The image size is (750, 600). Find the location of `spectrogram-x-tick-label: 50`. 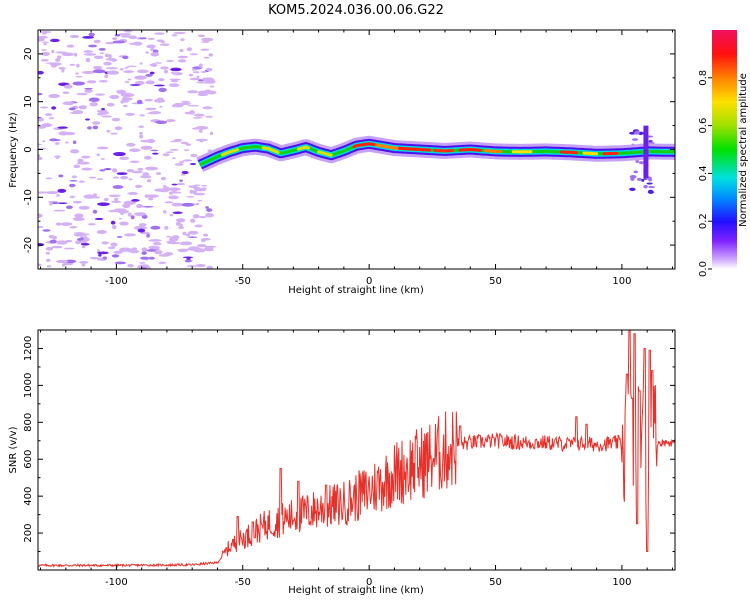

spectrogram-x-tick-label: 50 is located at coordinates (495, 281).